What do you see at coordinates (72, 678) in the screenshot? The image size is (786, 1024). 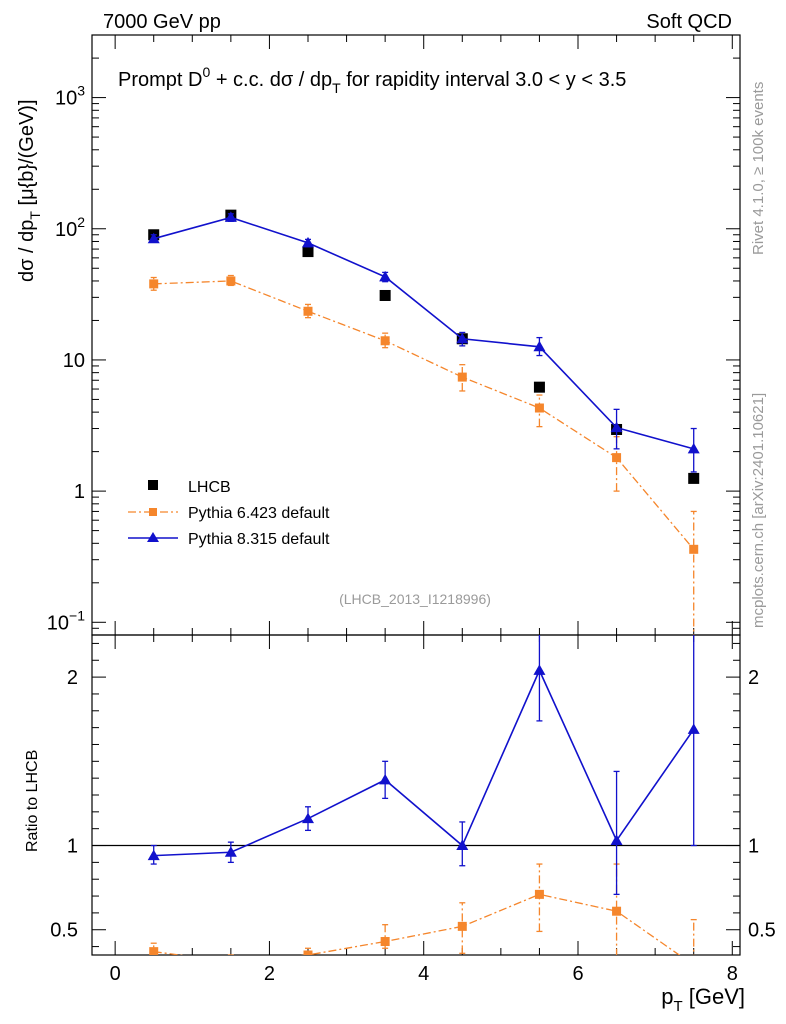 I see `ratio-y-tick-label: 2` at bounding box center [72, 678].